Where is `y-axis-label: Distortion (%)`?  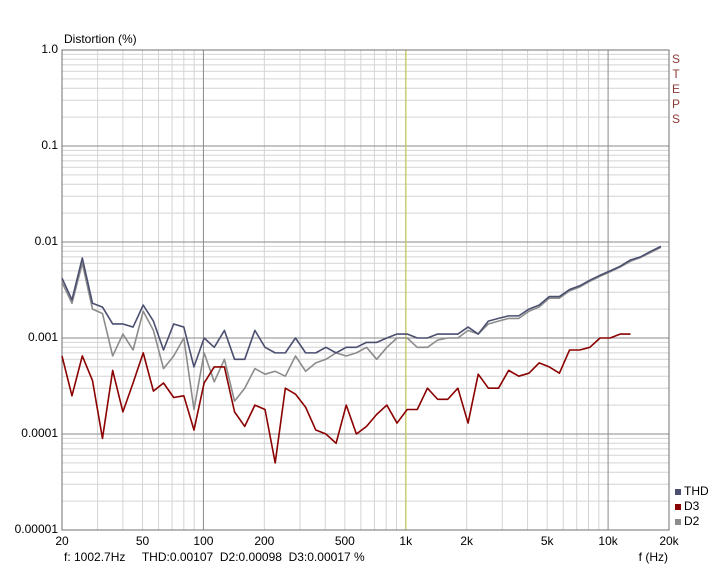 y-axis-label: Distortion (%) is located at coordinates (100, 39).